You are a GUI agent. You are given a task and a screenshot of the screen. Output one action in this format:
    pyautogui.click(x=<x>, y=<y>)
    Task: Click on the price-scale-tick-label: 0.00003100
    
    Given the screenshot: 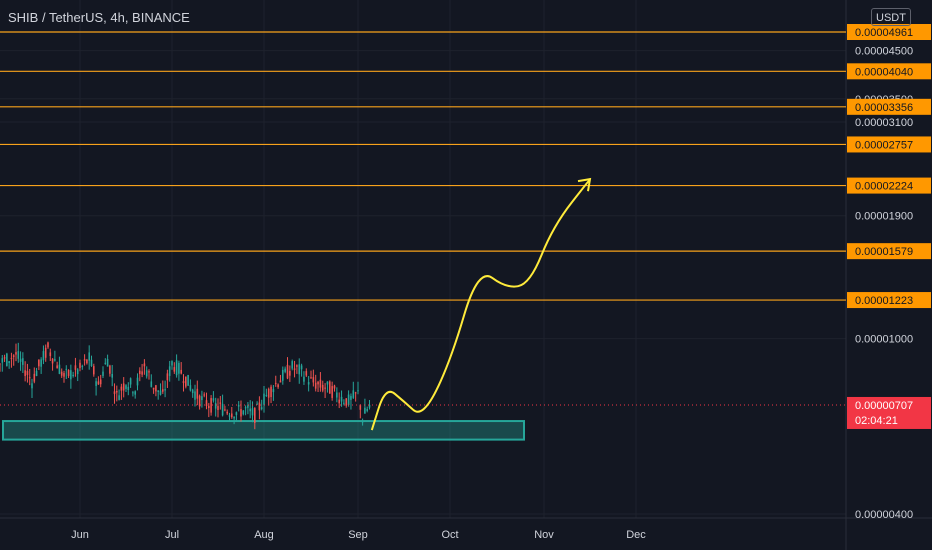 What is the action you would take?
    pyautogui.click(x=884, y=123)
    